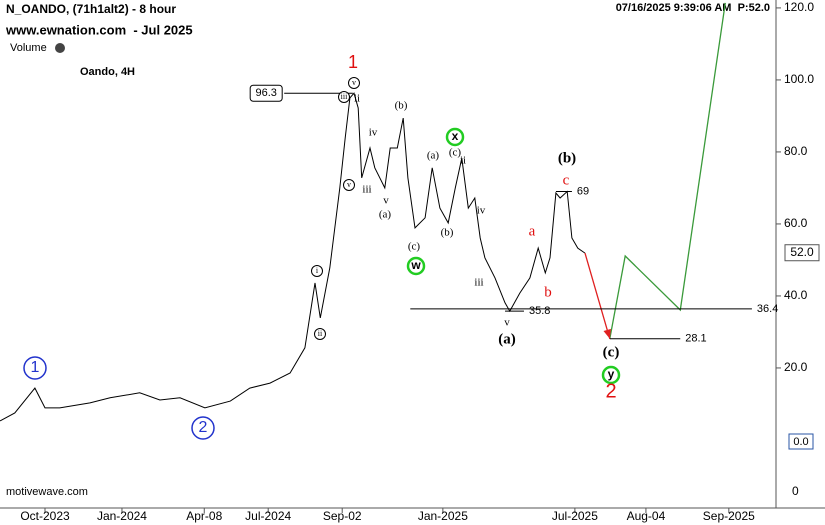 Image resolution: width=825 pixels, height=525 pixels. I want to click on wave-label: w, so click(415, 265).